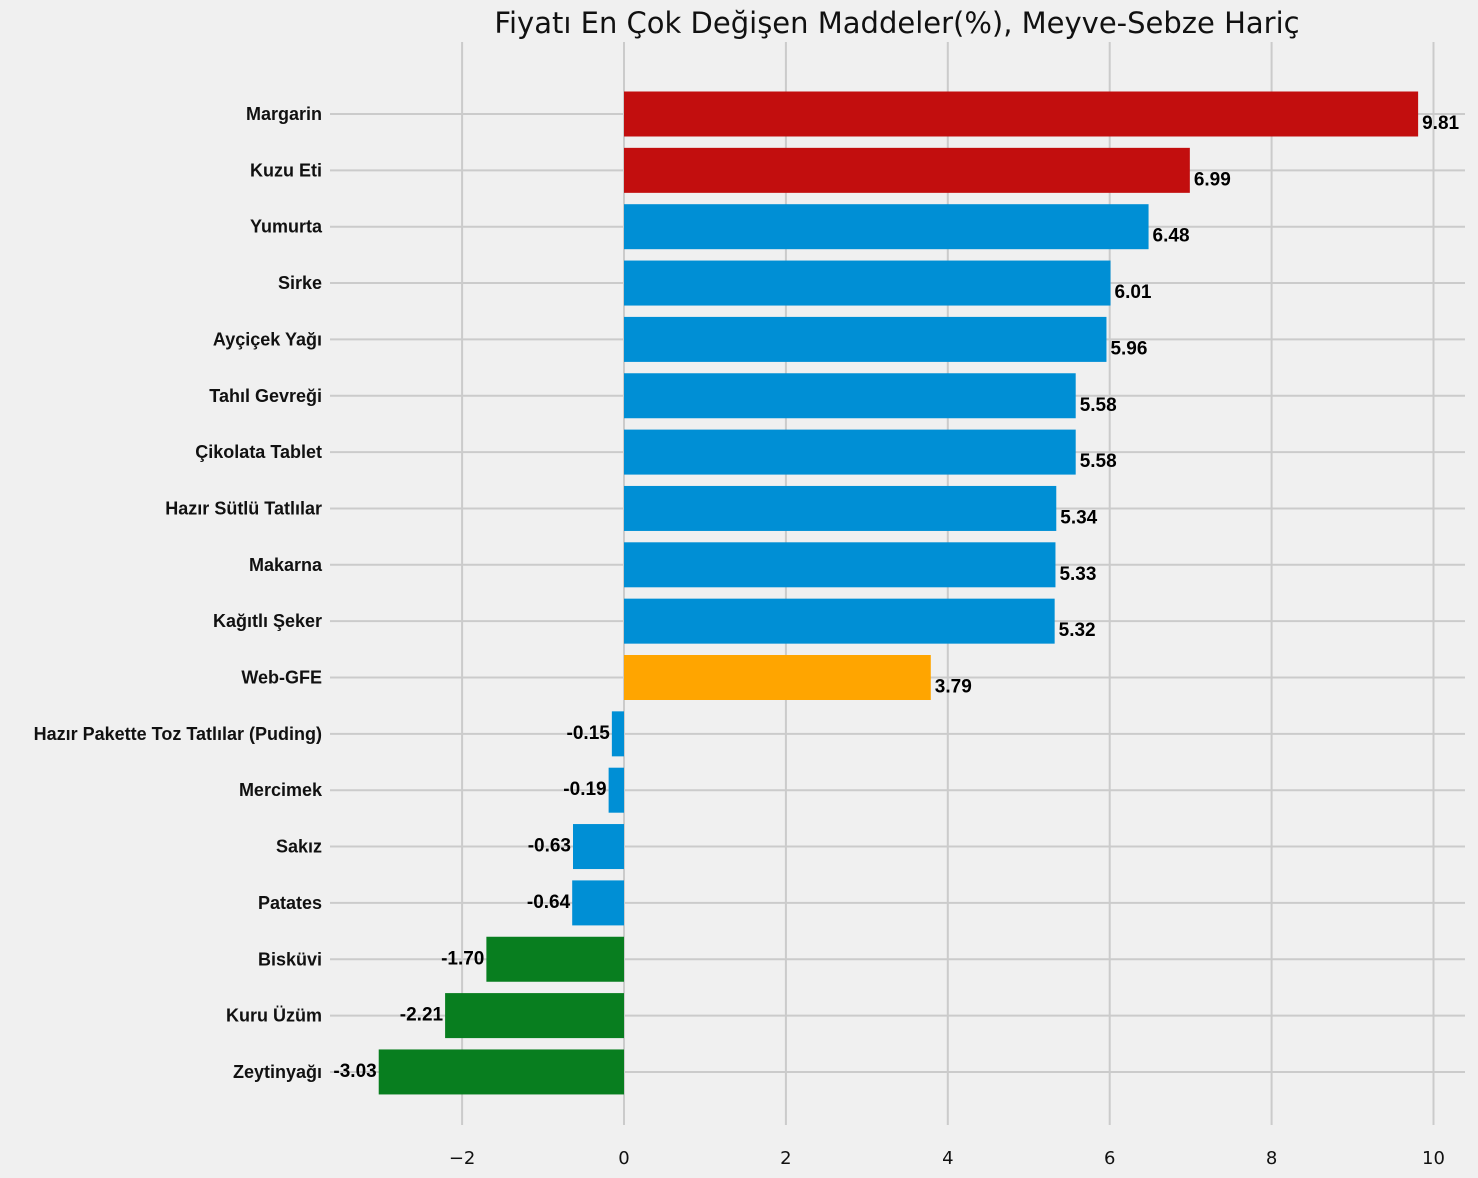  I want to click on value-label: -2.21, so click(422, 1015).